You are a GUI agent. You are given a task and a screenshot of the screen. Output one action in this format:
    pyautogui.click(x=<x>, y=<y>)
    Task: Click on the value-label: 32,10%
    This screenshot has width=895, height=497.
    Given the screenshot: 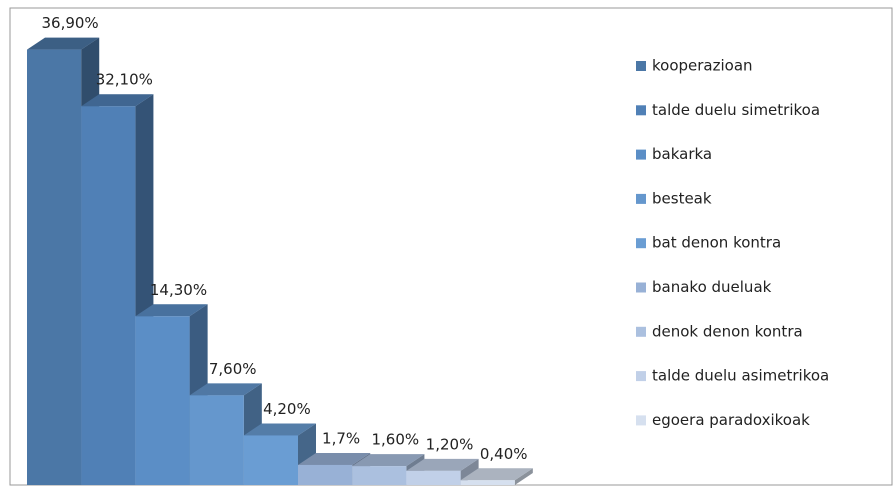 What is the action you would take?
    pyautogui.click(x=124, y=80)
    